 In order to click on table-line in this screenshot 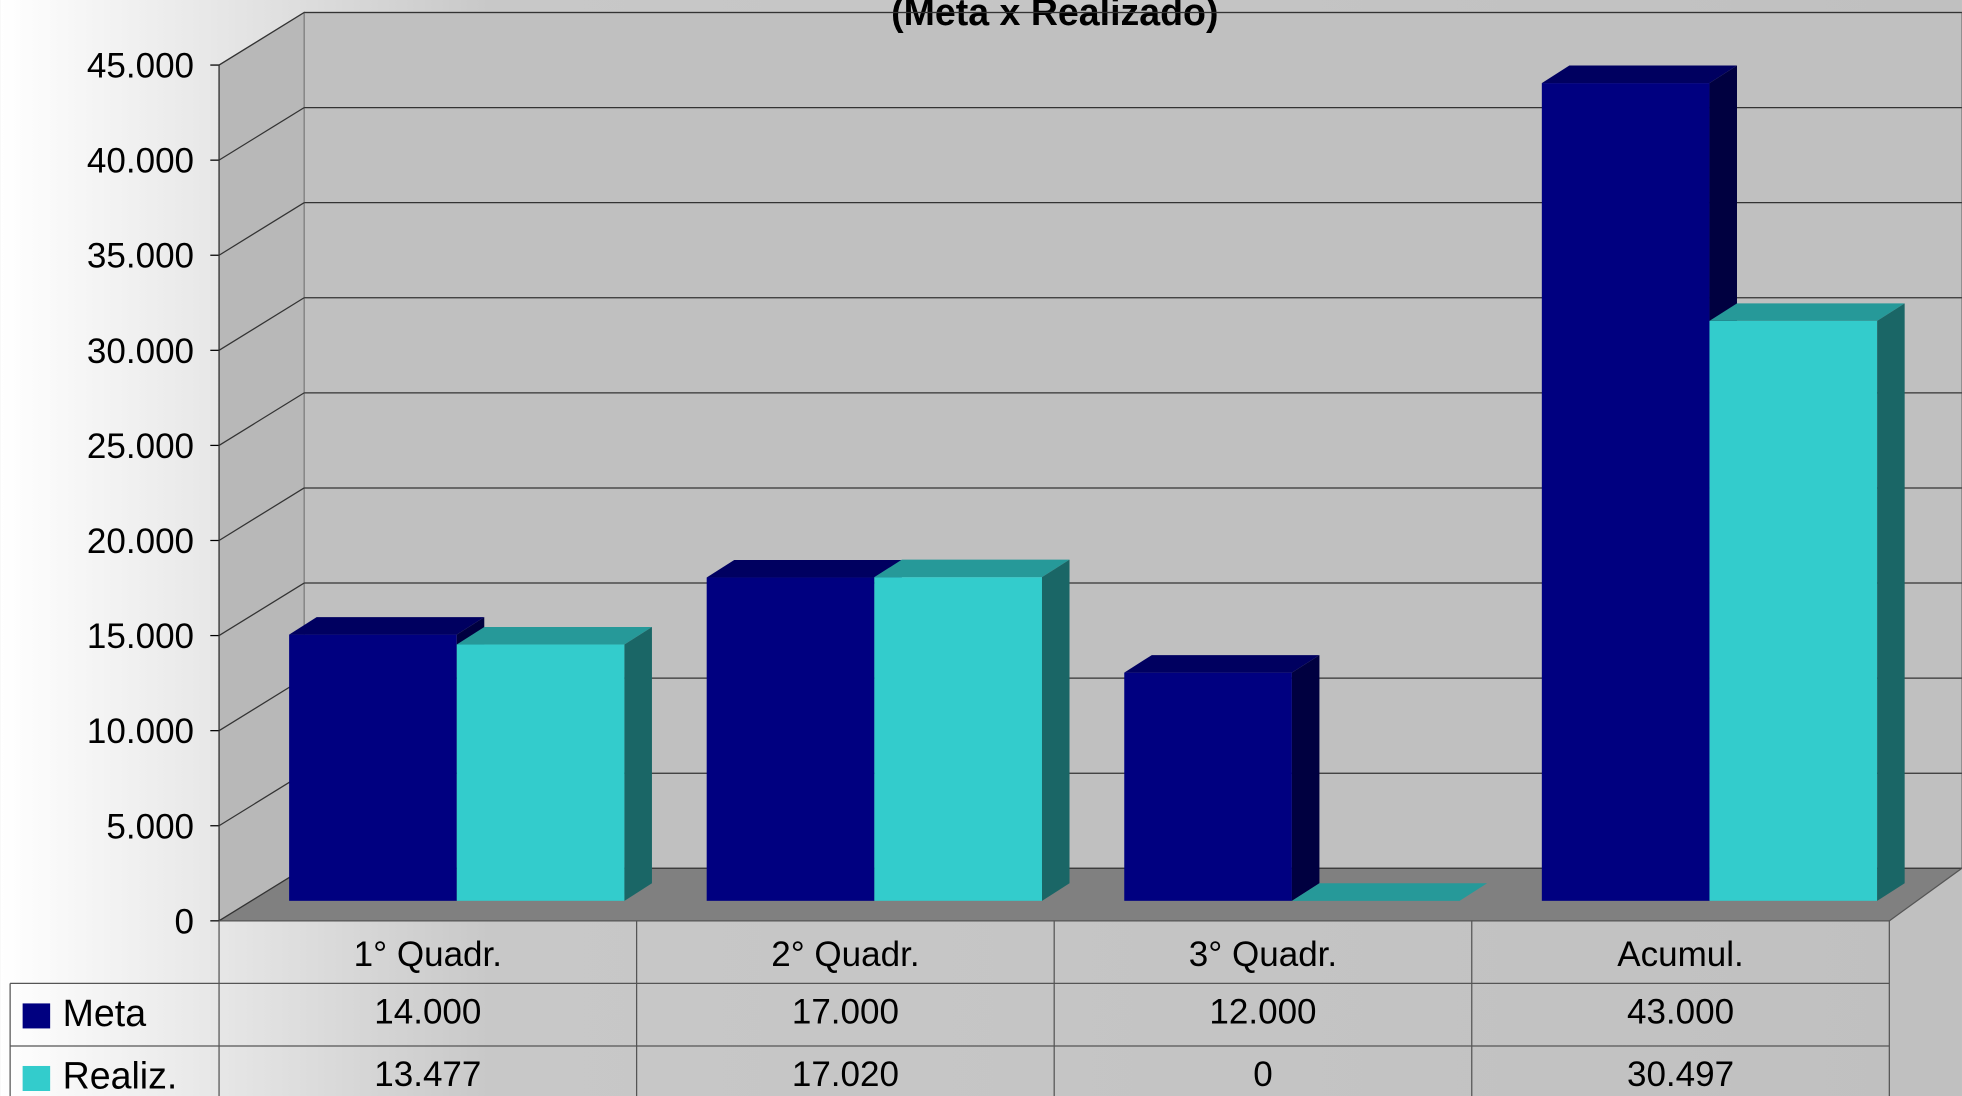, I will do `click(1925, 894)`.